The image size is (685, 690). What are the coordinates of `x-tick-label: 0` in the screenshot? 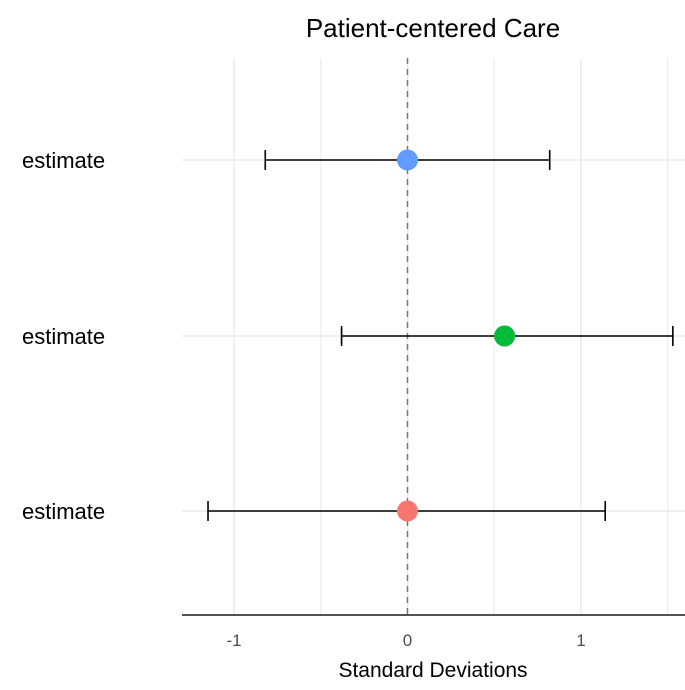 It's located at (407, 640).